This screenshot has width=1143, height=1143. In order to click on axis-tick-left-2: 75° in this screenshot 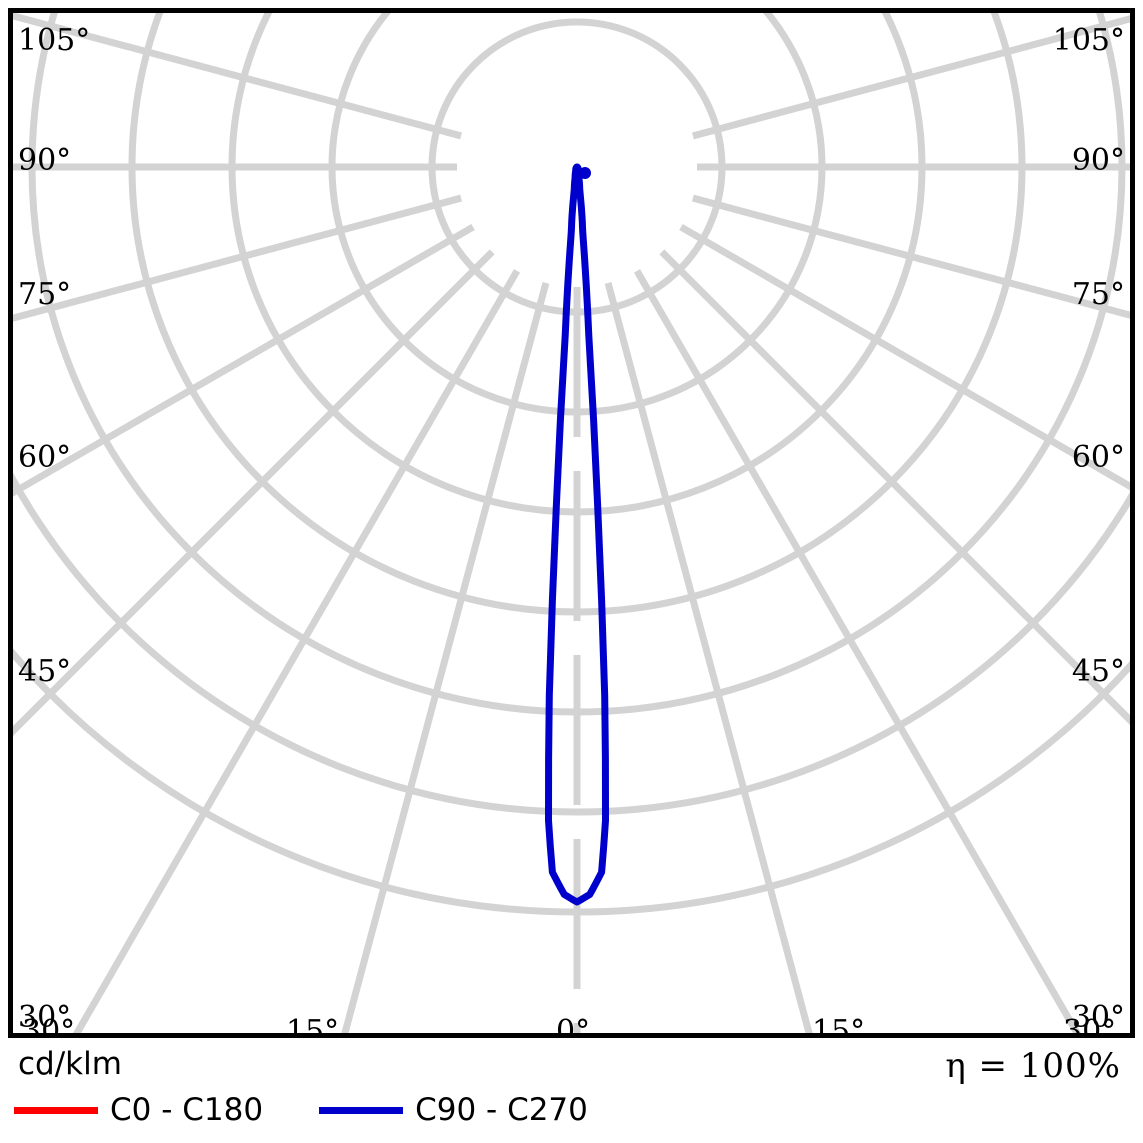, I will do `click(45, 294)`.